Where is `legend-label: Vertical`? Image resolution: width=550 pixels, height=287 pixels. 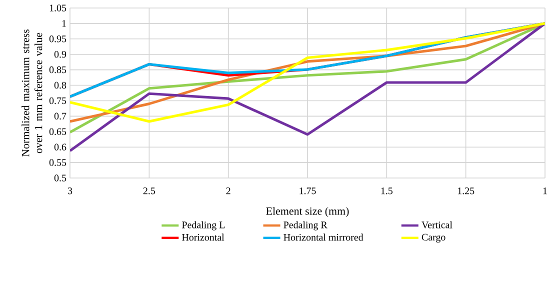
legend-label: Vertical is located at coordinates (437, 224).